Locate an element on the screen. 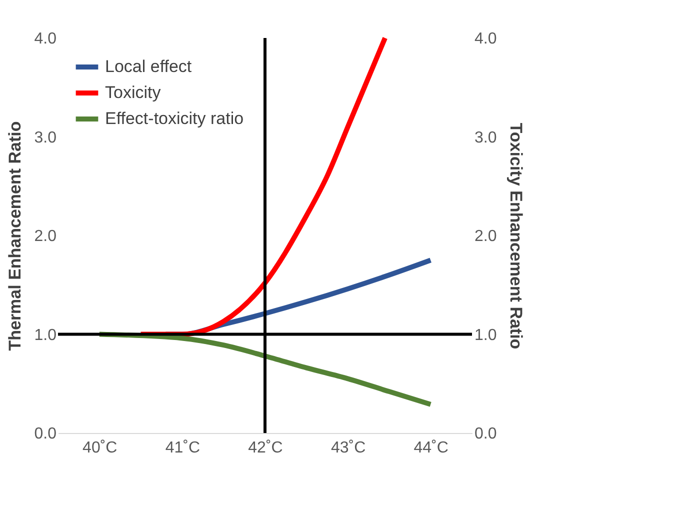 The image size is (676, 532). x-tick-label: 43˚C is located at coordinates (348, 448).